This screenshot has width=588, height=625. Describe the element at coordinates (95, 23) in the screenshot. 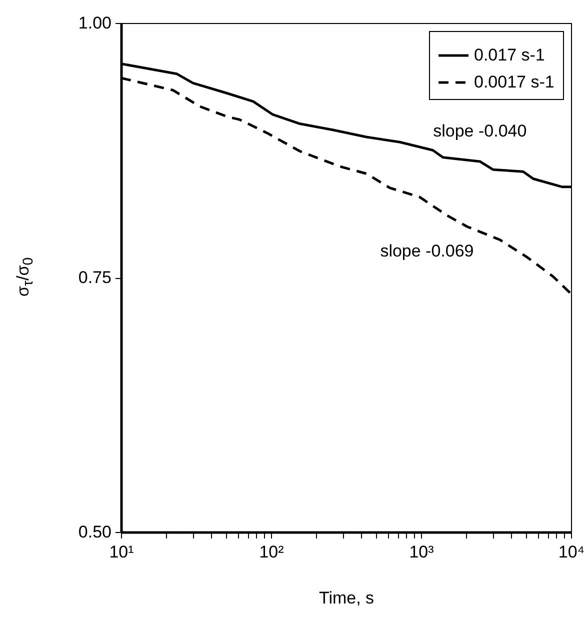

I see `y-tick-label: 1.00` at that location.